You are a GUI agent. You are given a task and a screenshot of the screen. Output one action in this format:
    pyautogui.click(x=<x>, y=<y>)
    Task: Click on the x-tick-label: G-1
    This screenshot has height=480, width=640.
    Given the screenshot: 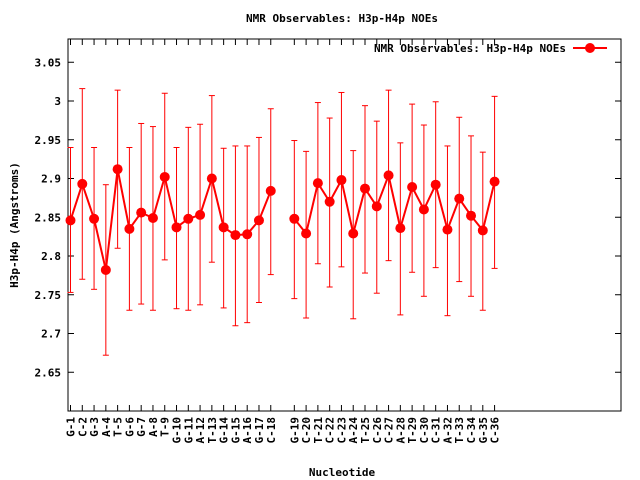 What is the action you would take?
    pyautogui.click(x=71, y=427)
    